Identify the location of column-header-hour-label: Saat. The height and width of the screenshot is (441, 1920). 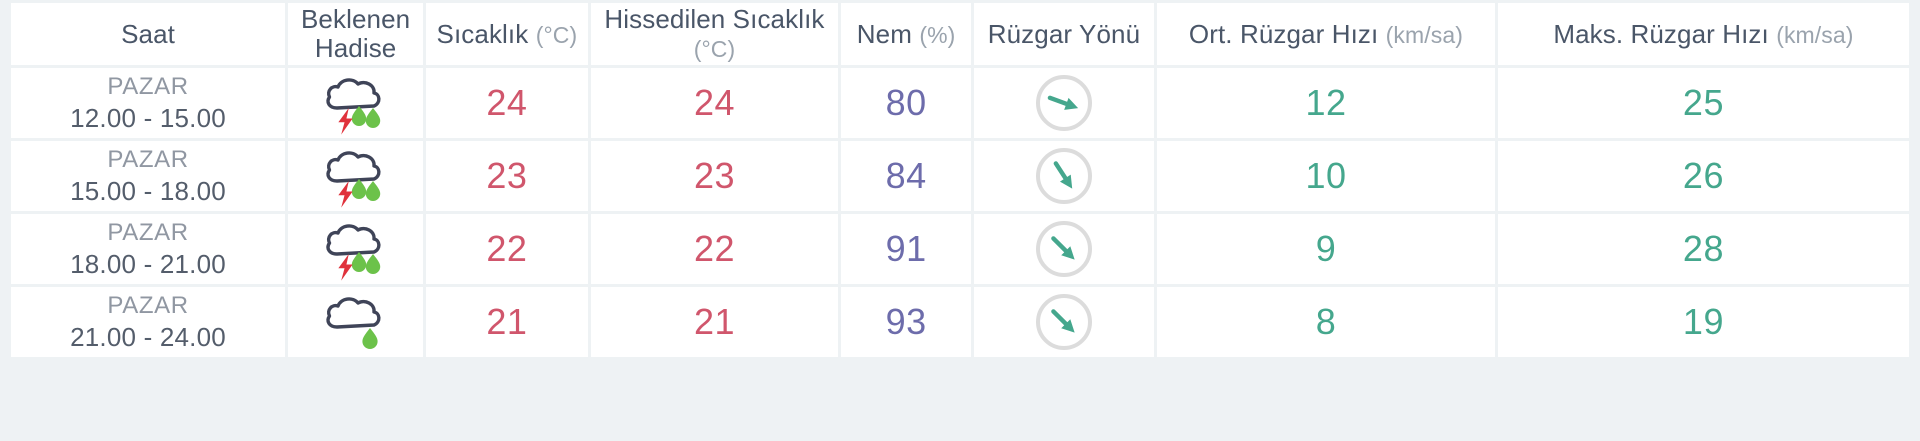
(148, 33).